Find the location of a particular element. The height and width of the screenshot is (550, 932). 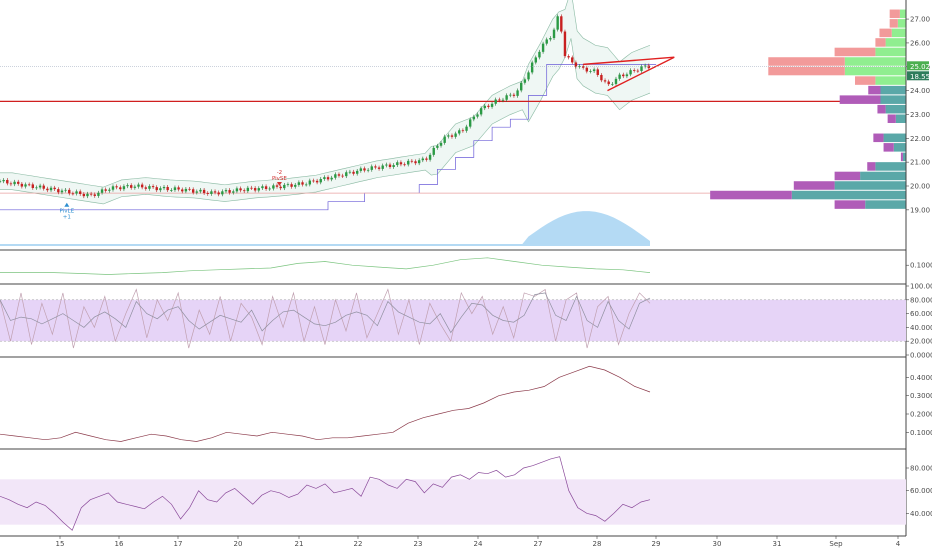

stochastic-band is located at coordinates (453, 320).